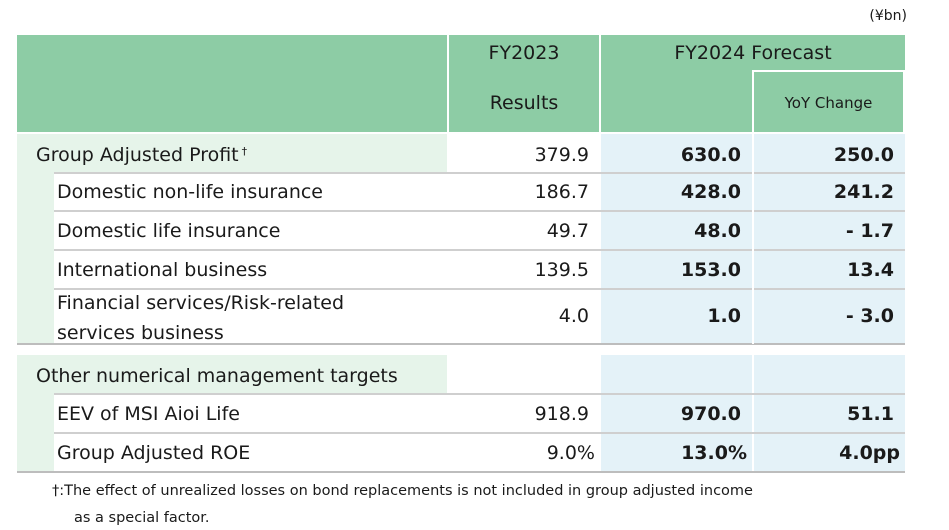 The height and width of the screenshot is (530, 949). Describe the element at coordinates (190, 192) in the screenshot. I see `row-domestic-non-life-label: Domestic non-life insurance` at that location.